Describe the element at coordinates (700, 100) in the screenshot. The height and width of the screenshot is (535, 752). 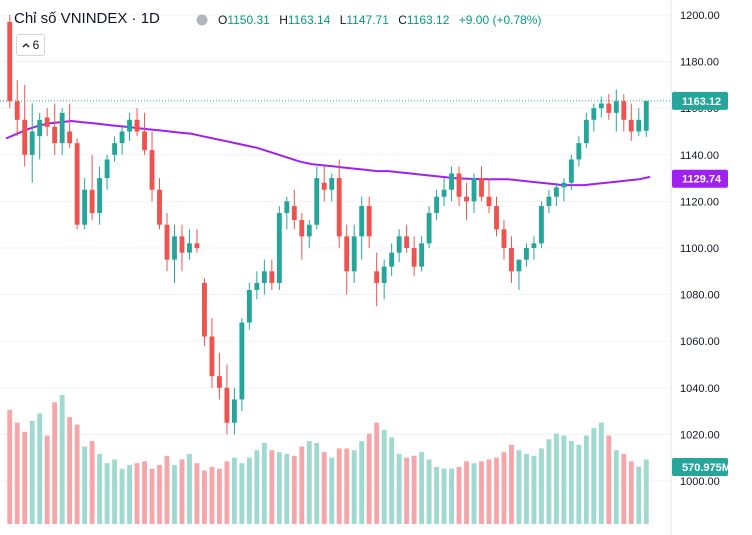
I see `last-price-tag: 1163.12` at that location.